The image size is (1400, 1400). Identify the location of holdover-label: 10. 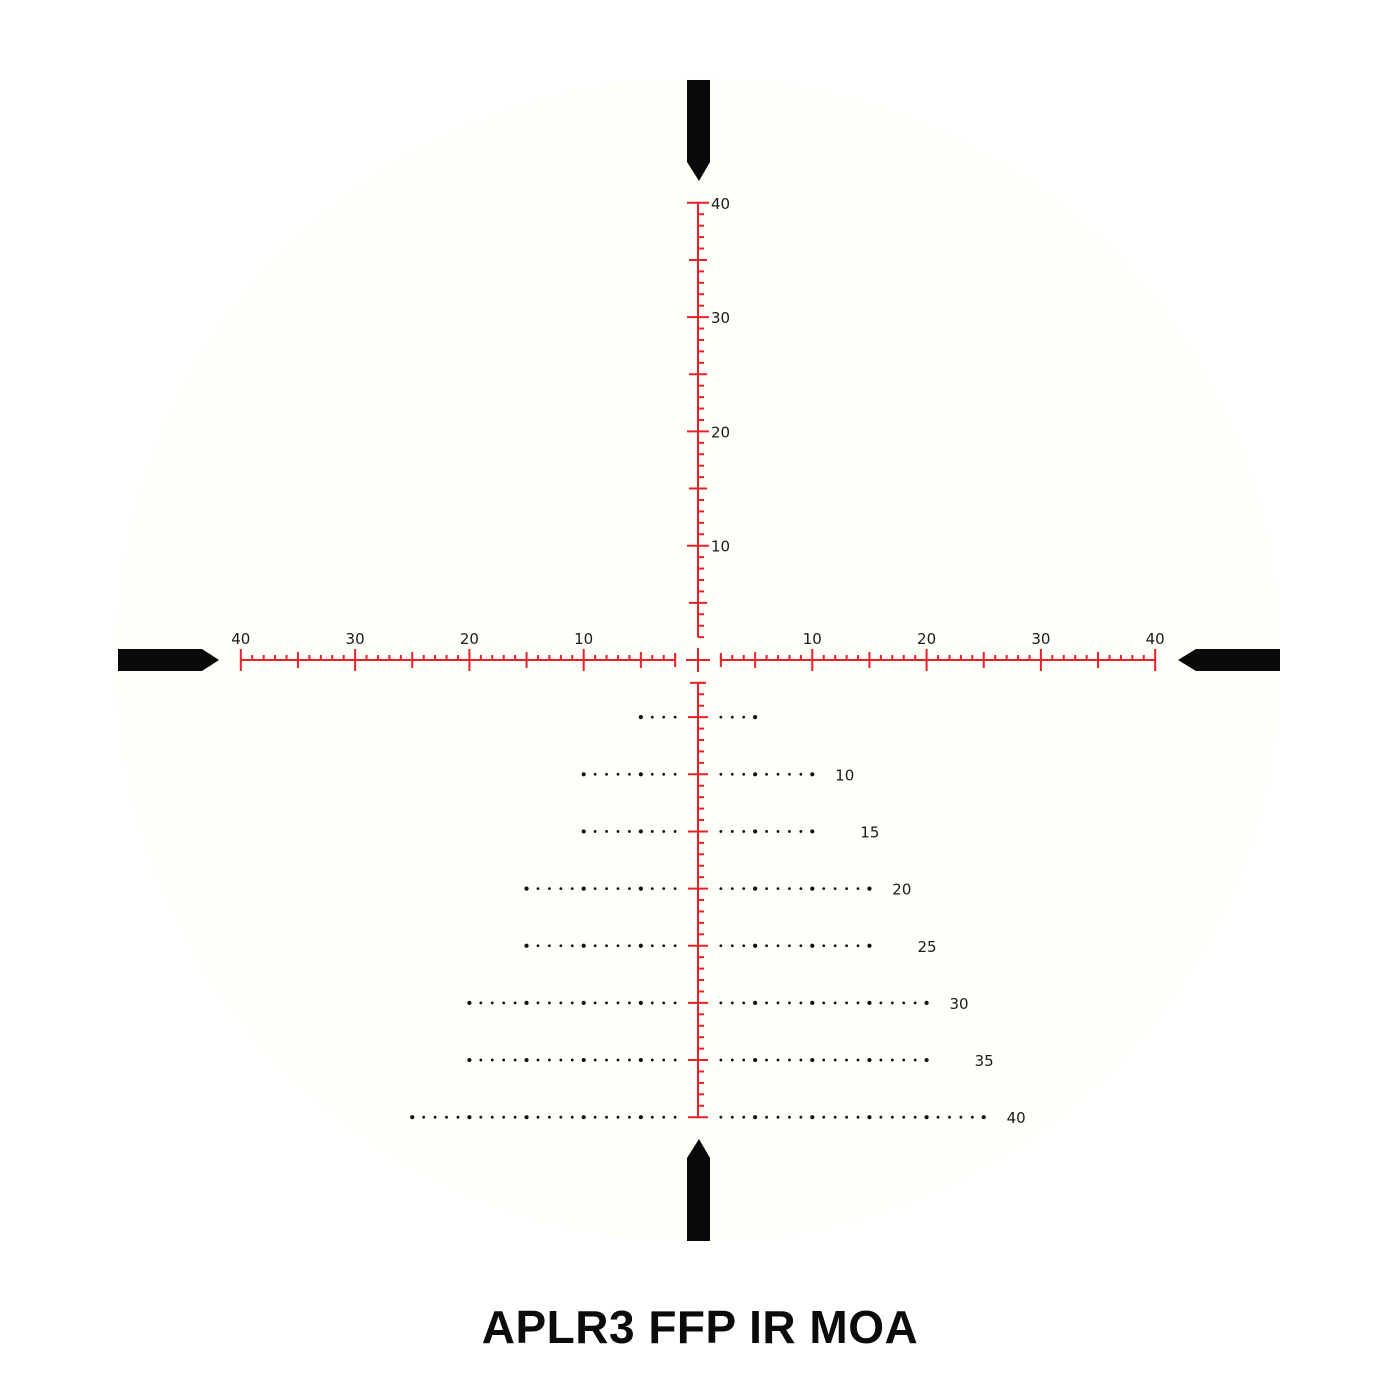
(844, 775).